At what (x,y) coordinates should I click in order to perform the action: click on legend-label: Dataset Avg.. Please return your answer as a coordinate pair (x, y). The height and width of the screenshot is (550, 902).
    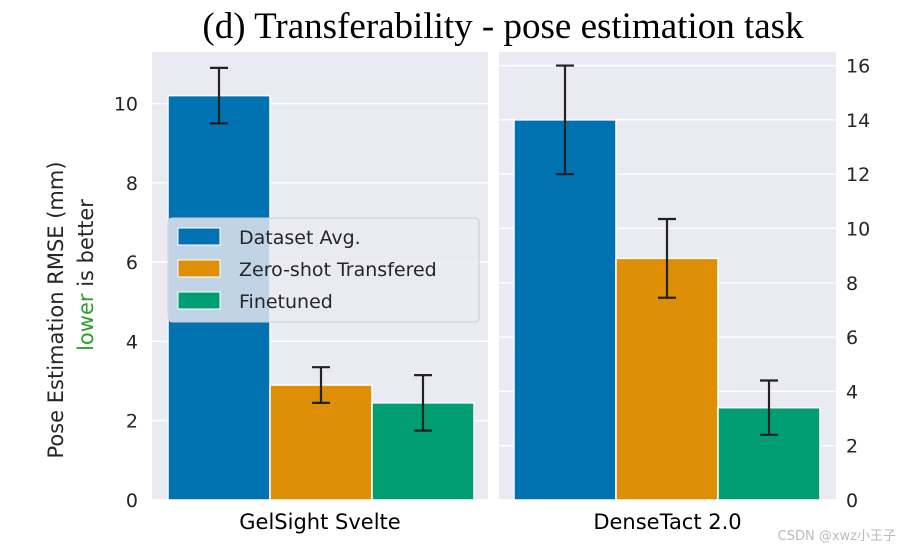
    Looking at the image, I should click on (300, 238).